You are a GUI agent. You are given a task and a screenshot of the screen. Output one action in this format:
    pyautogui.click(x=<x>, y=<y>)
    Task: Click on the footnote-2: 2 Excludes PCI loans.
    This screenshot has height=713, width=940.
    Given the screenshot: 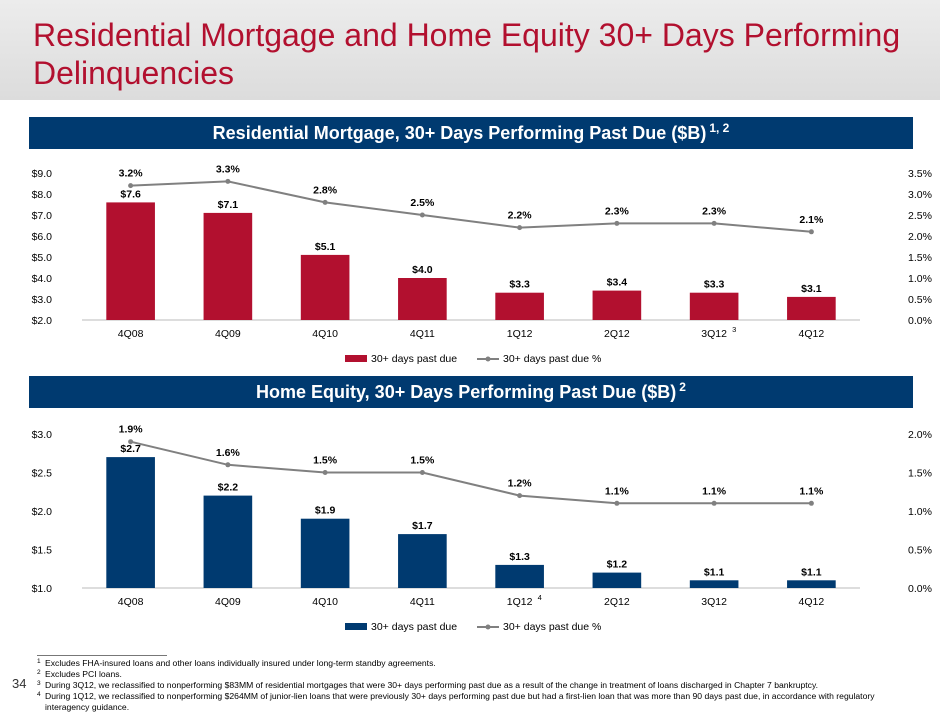 What is the action you would take?
    pyautogui.click(x=79, y=674)
    